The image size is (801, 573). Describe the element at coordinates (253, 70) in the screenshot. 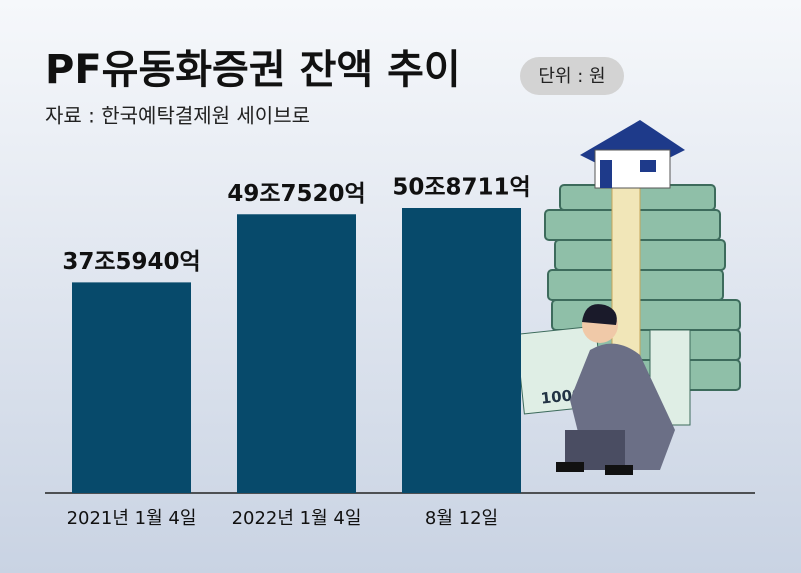

I see `chart-title: PF유동화증권 잔액 추이` at that location.